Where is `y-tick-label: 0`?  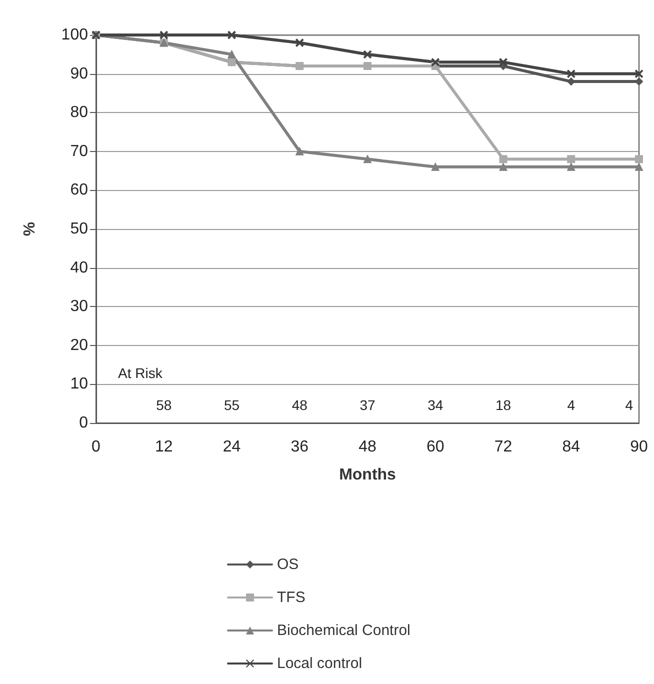 y-tick-label: 0 is located at coordinates (83, 423).